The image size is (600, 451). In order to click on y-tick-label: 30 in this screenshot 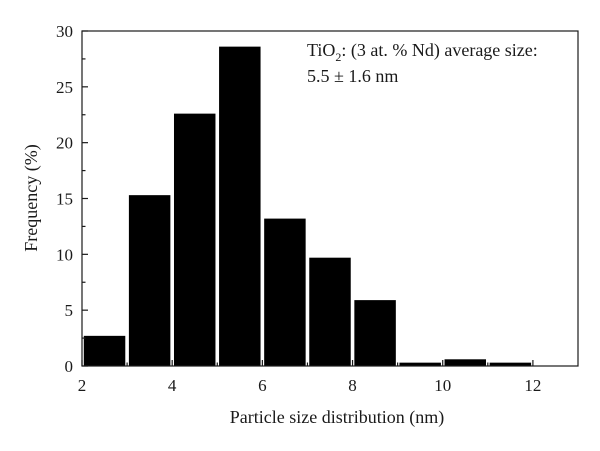, I will do `click(64, 31)`.